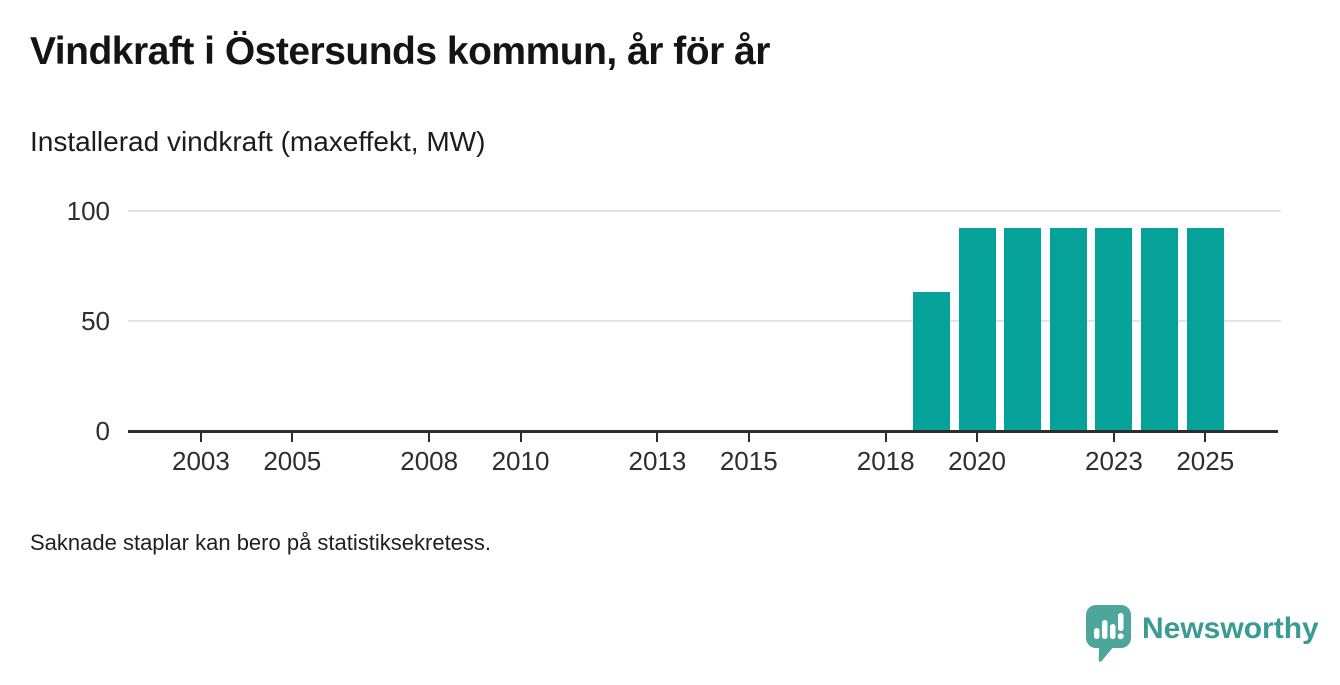  Describe the element at coordinates (200, 437) in the screenshot. I see `x-tick-2003` at that location.